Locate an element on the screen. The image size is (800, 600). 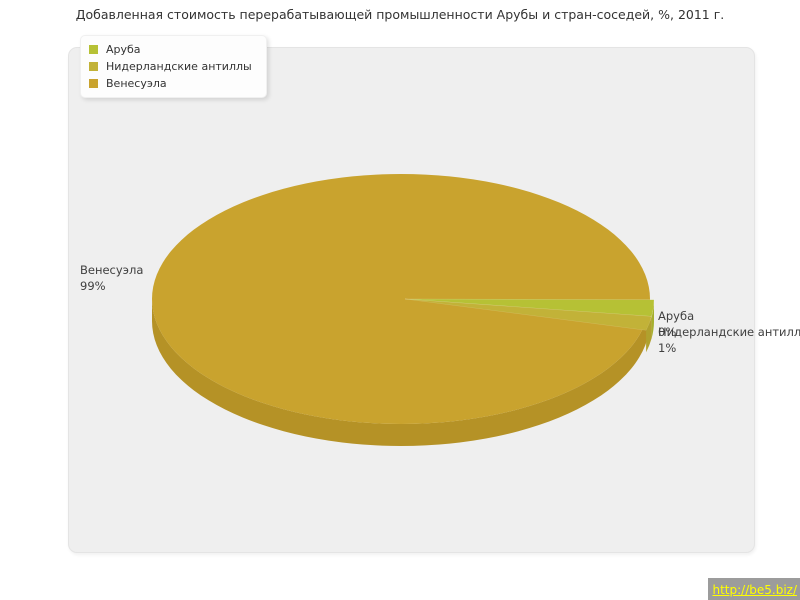
legend-item-label: Венесуэла is located at coordinates (136, 83).